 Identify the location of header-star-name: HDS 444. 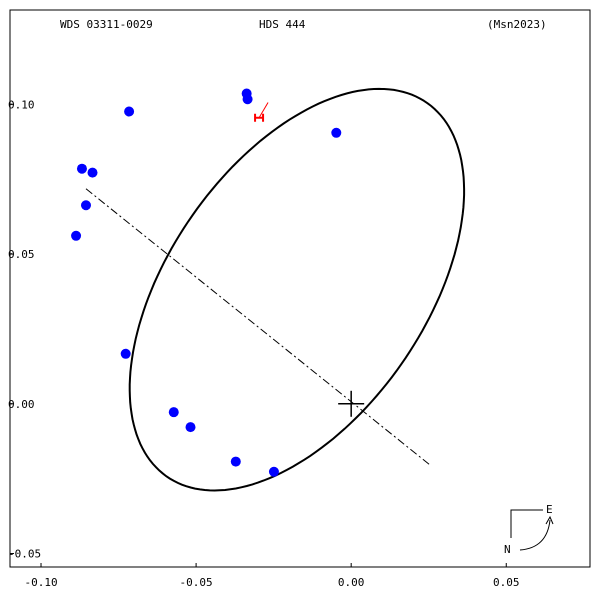
(282, 24).